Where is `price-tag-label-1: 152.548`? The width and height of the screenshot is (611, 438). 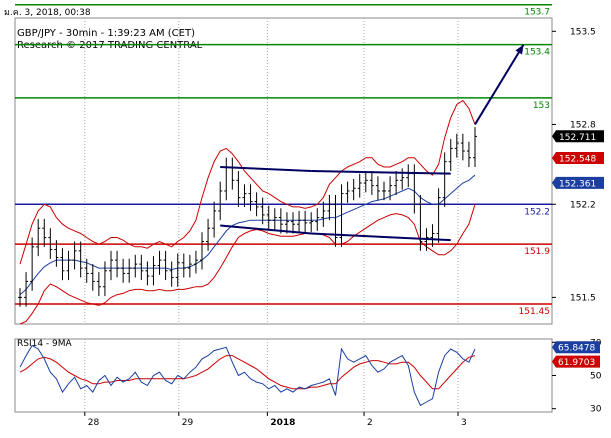 price-tag-label-1: 152.548 is located at coordinates (577, 159).